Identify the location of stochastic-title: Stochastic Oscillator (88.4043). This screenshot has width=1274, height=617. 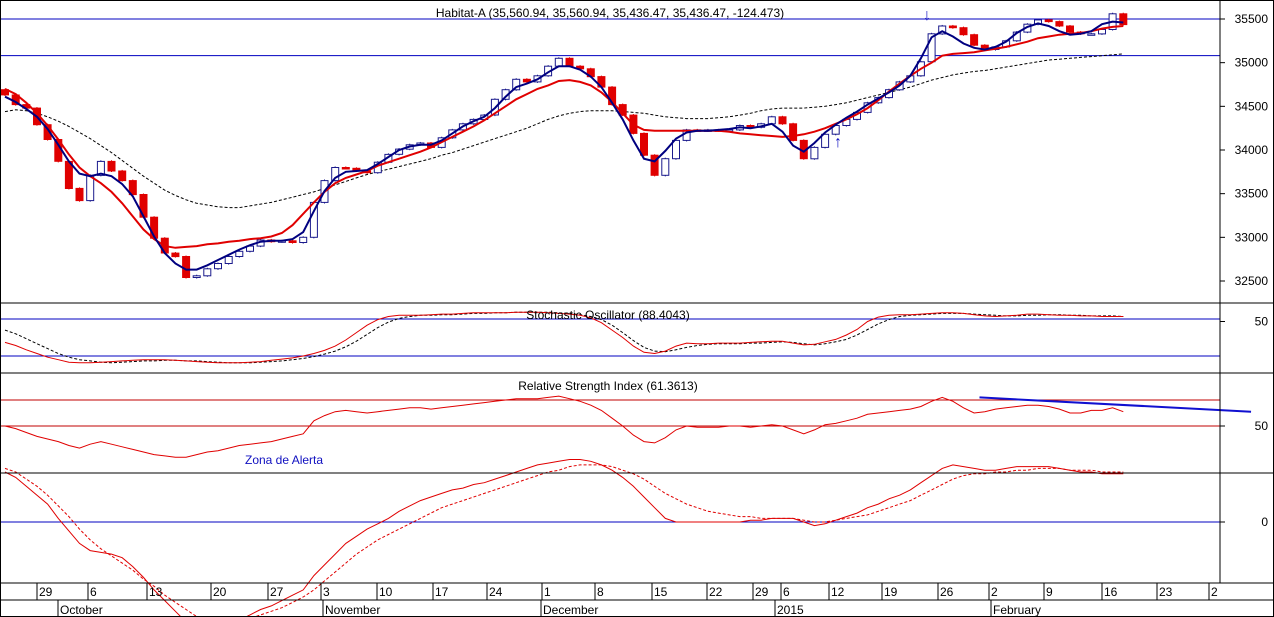
(607, 315).